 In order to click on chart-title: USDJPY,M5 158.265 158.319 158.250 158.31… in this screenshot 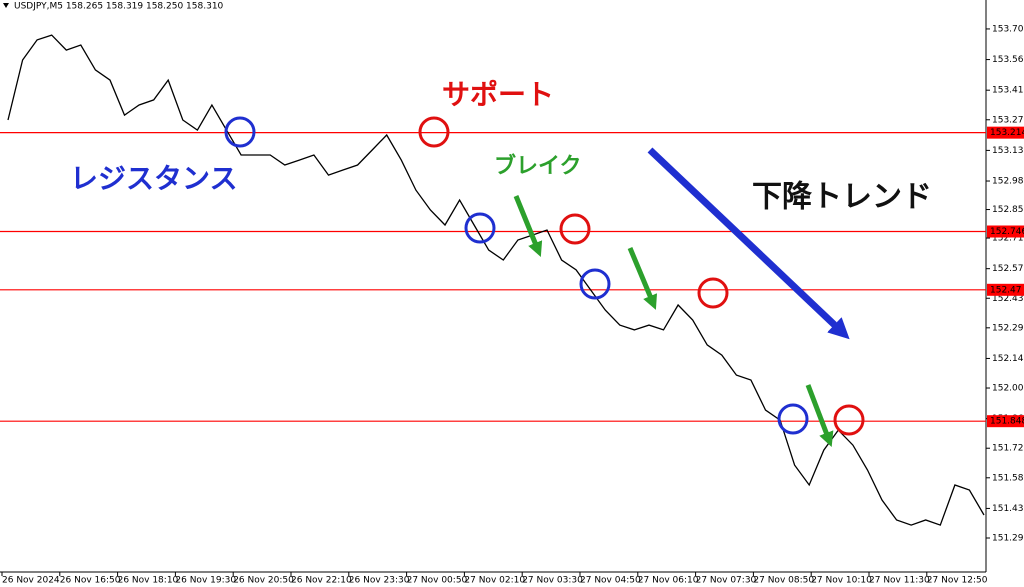, I will do `click(119, 7)`.